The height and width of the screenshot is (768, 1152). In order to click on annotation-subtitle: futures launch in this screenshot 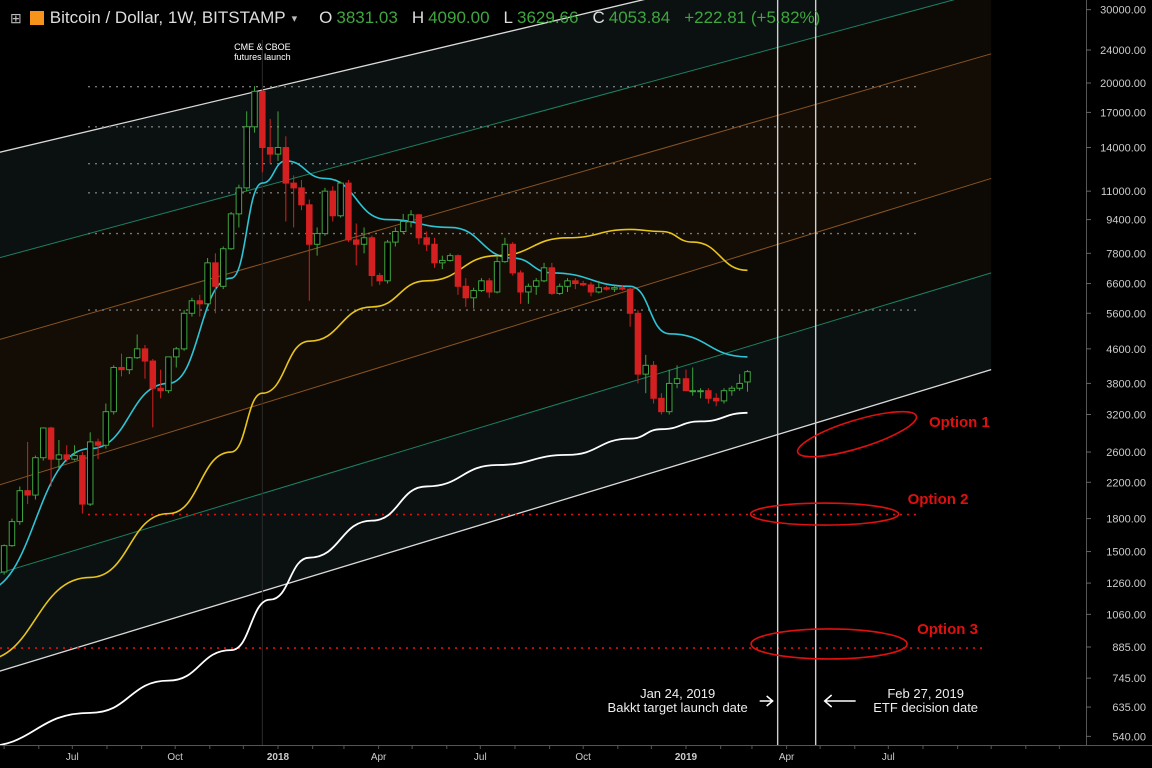, I will do `click(262, 57)`.